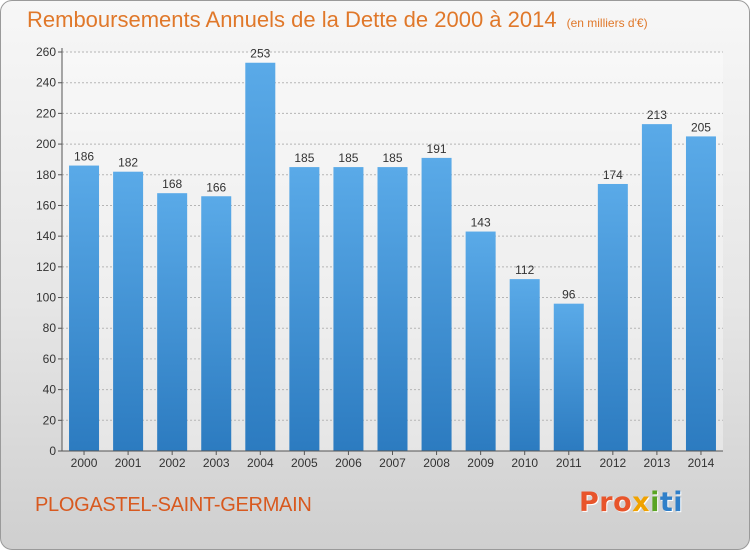 The height and width of the screenshot is (550, 750). What do you see at coordinates (46, 83) in the screenshot?
I see `y-tick-label: 240` at bounding box center [46, 83].